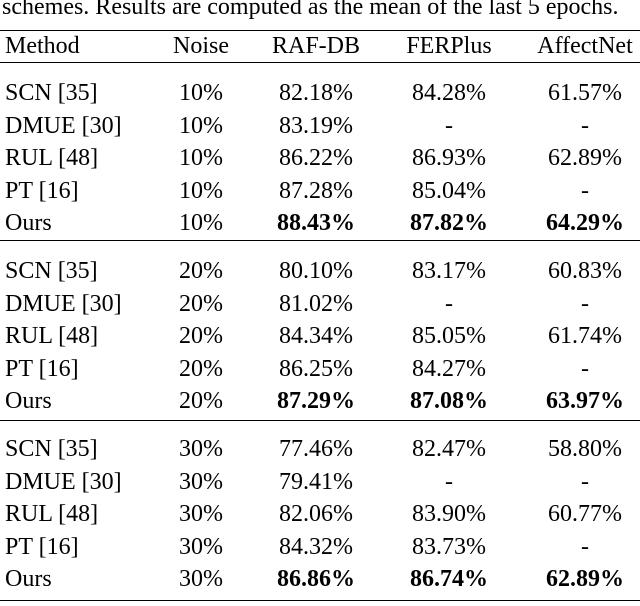 This screenshot has height=606, width=640. Describe the element at coordinates (316, 336) in the screenshot. I see `value-cell: 84.34%` at that location.